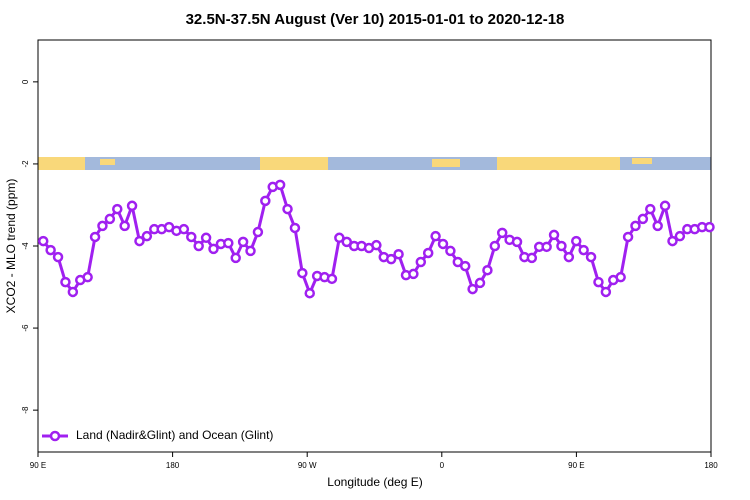 This screenshot has width=750, height=500. What do you see at coordinates (442, 465) in the screenshot?
I see `x-tick-label: 0` at bounding box center [442, 465].